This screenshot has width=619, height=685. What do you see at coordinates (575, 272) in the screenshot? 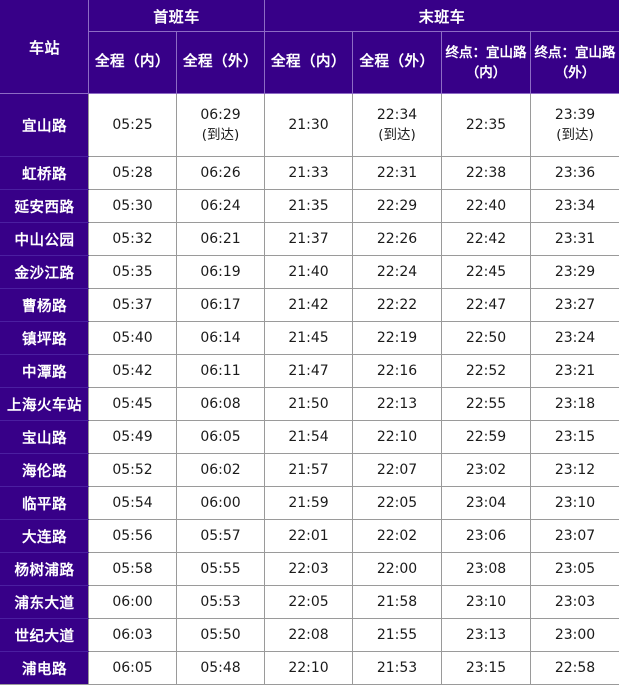
I see `time-cell: 23:29` at bounding box center [575, 272].